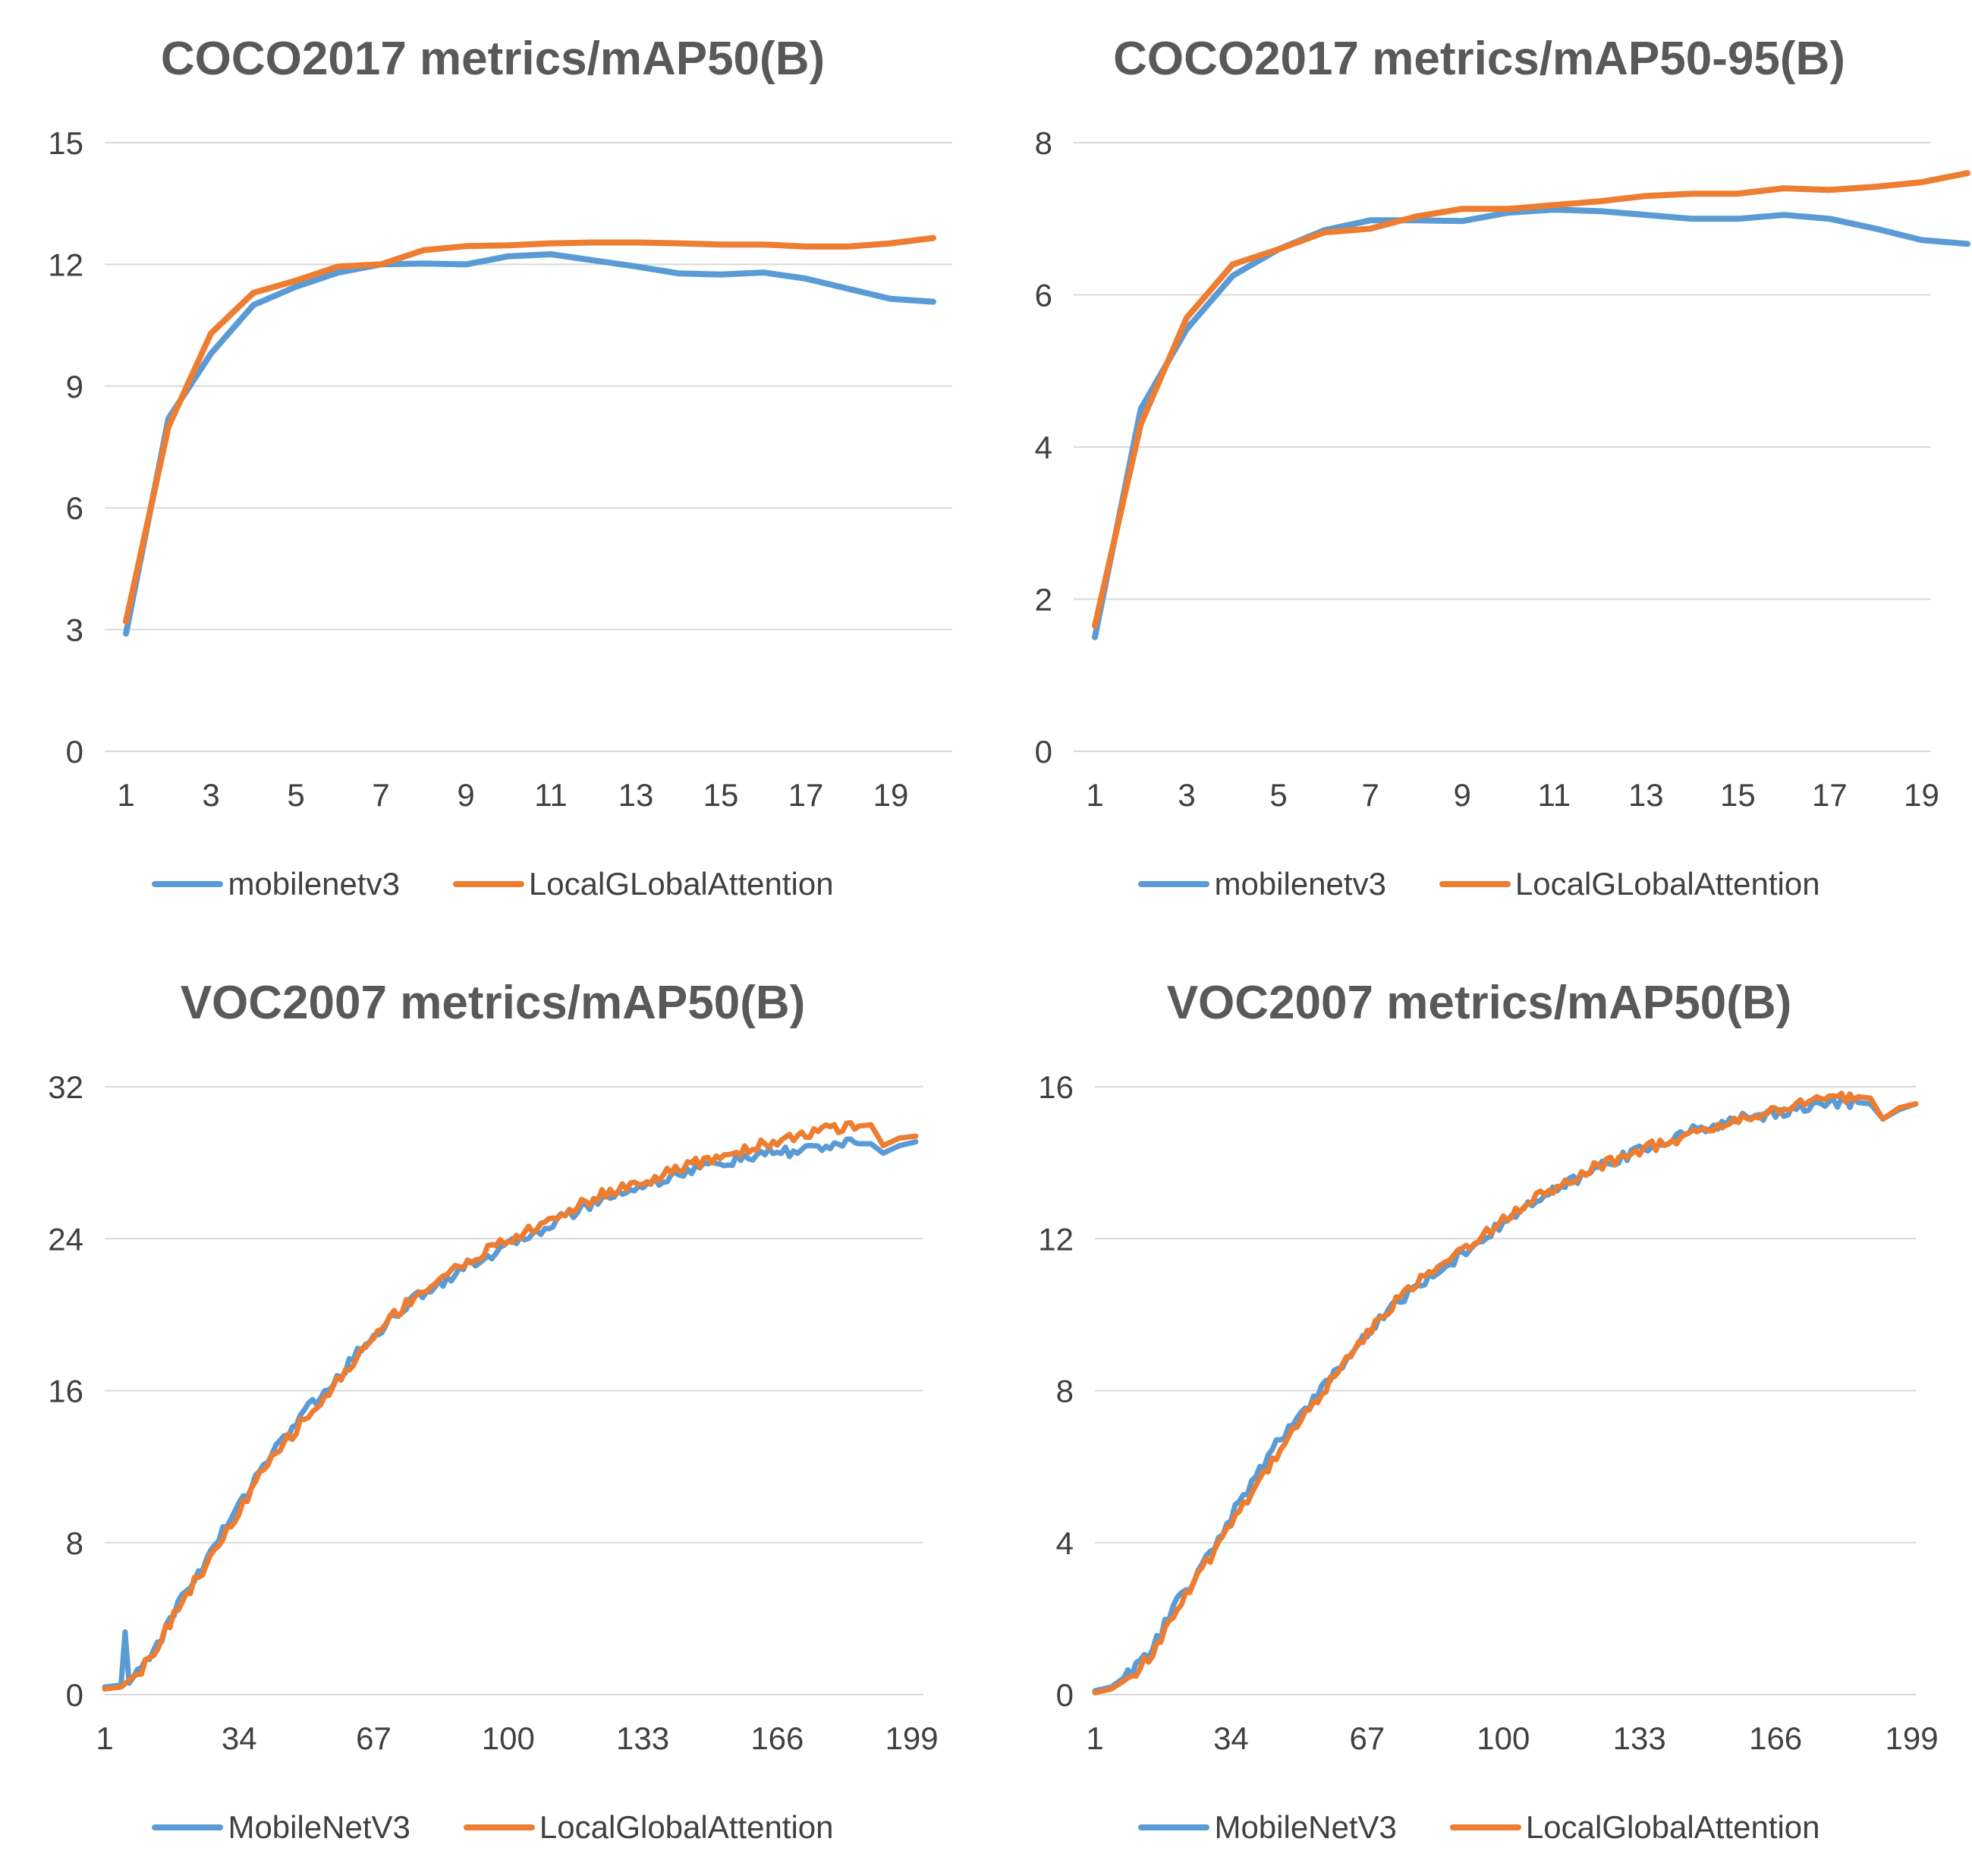 Image resolution: width=1972 pixels, height=1876 pixels. What do you see at coordinates (75, 630) in the screenshot?
I see `y-tick-label: 3` at bounding box center [75, 630].